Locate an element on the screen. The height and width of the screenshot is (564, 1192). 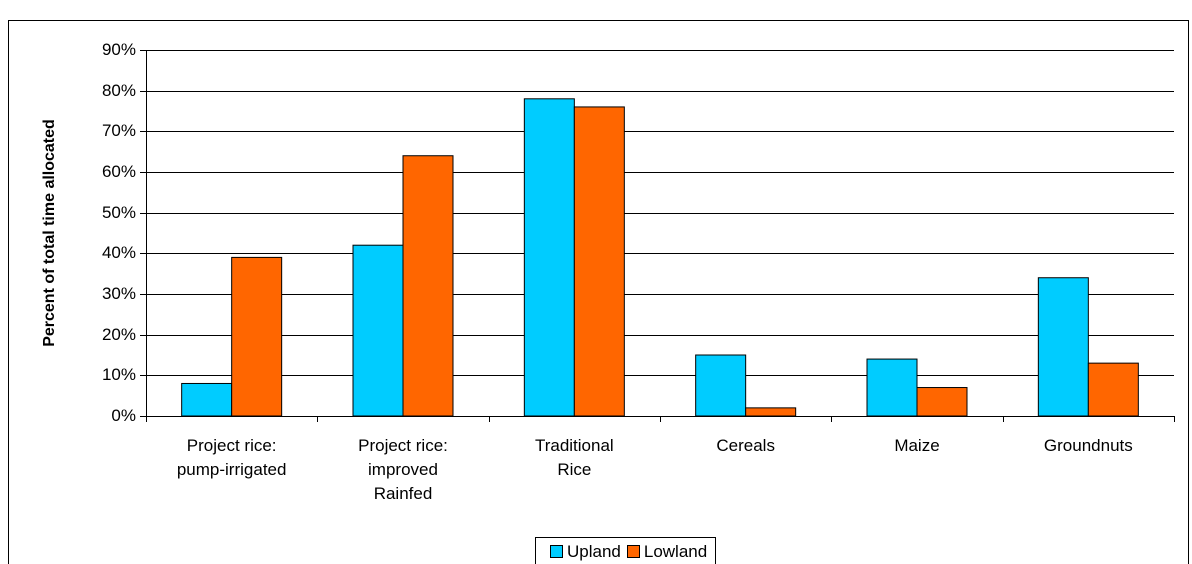
x-tick-label: Traditional Rice is located at coordinates (574, 457).